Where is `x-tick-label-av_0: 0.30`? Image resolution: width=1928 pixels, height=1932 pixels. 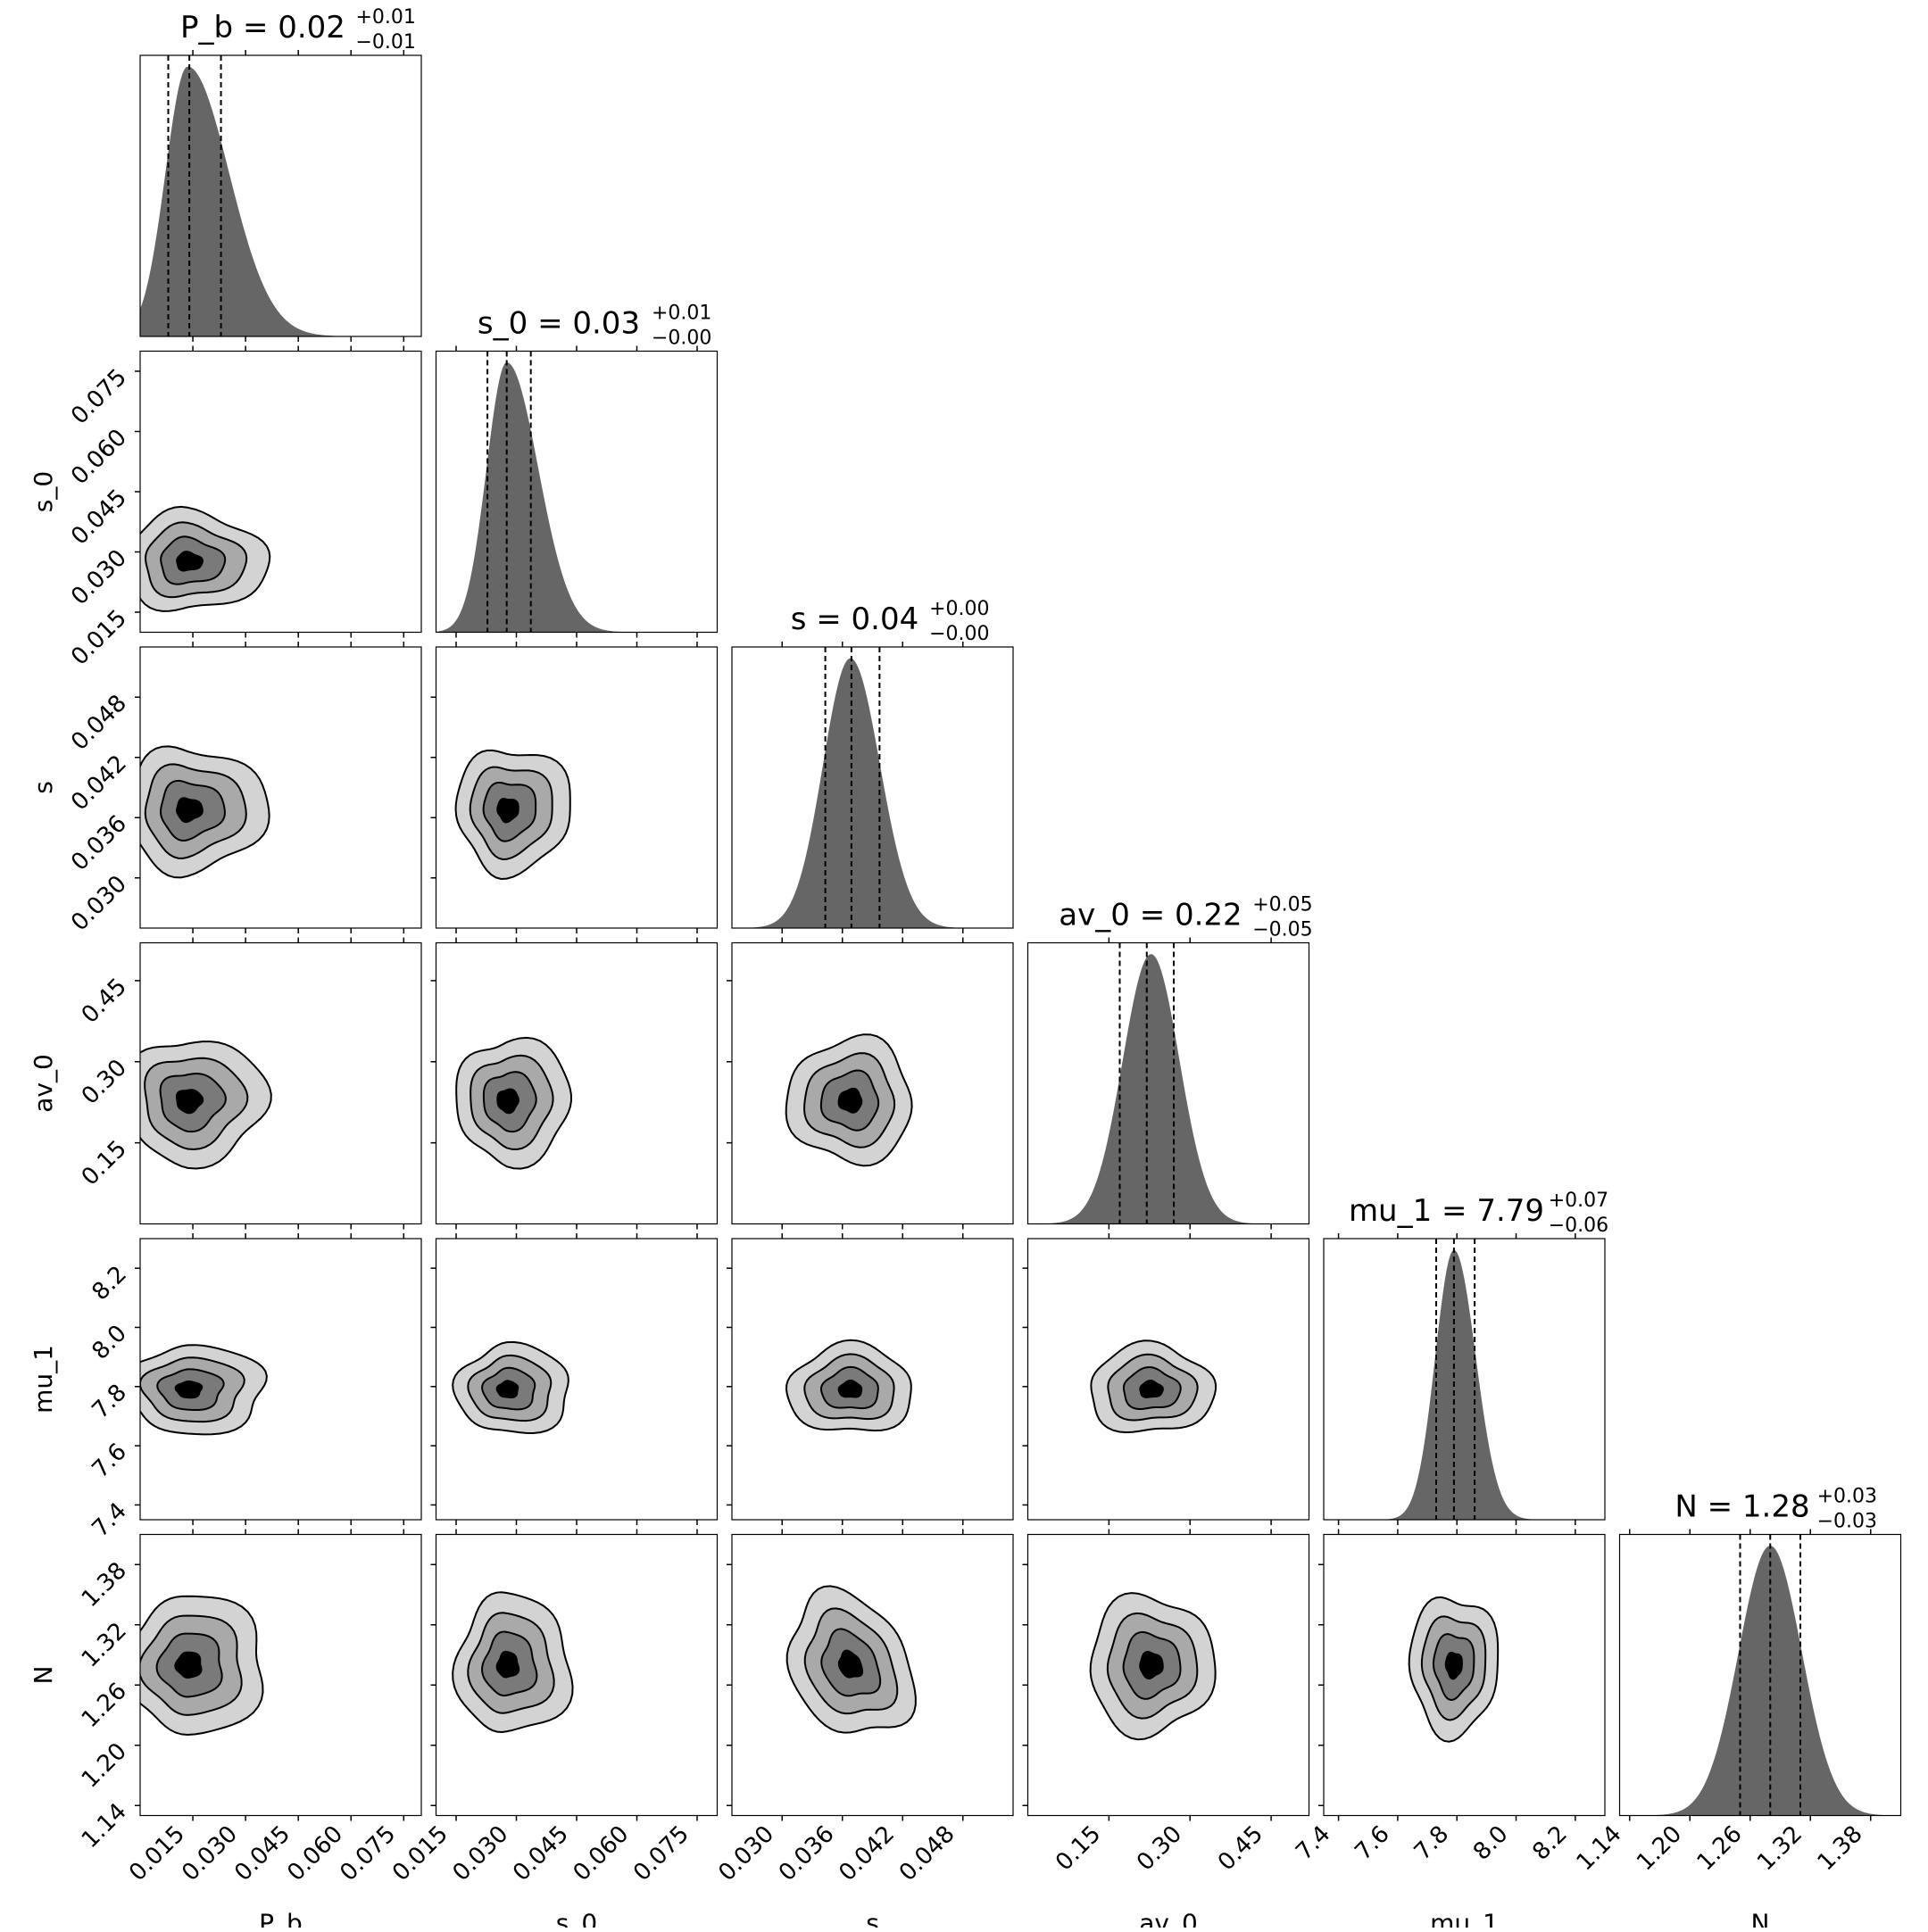
x-tick-label-av_0: 0.30 is located at coordinates (1159, 1848).